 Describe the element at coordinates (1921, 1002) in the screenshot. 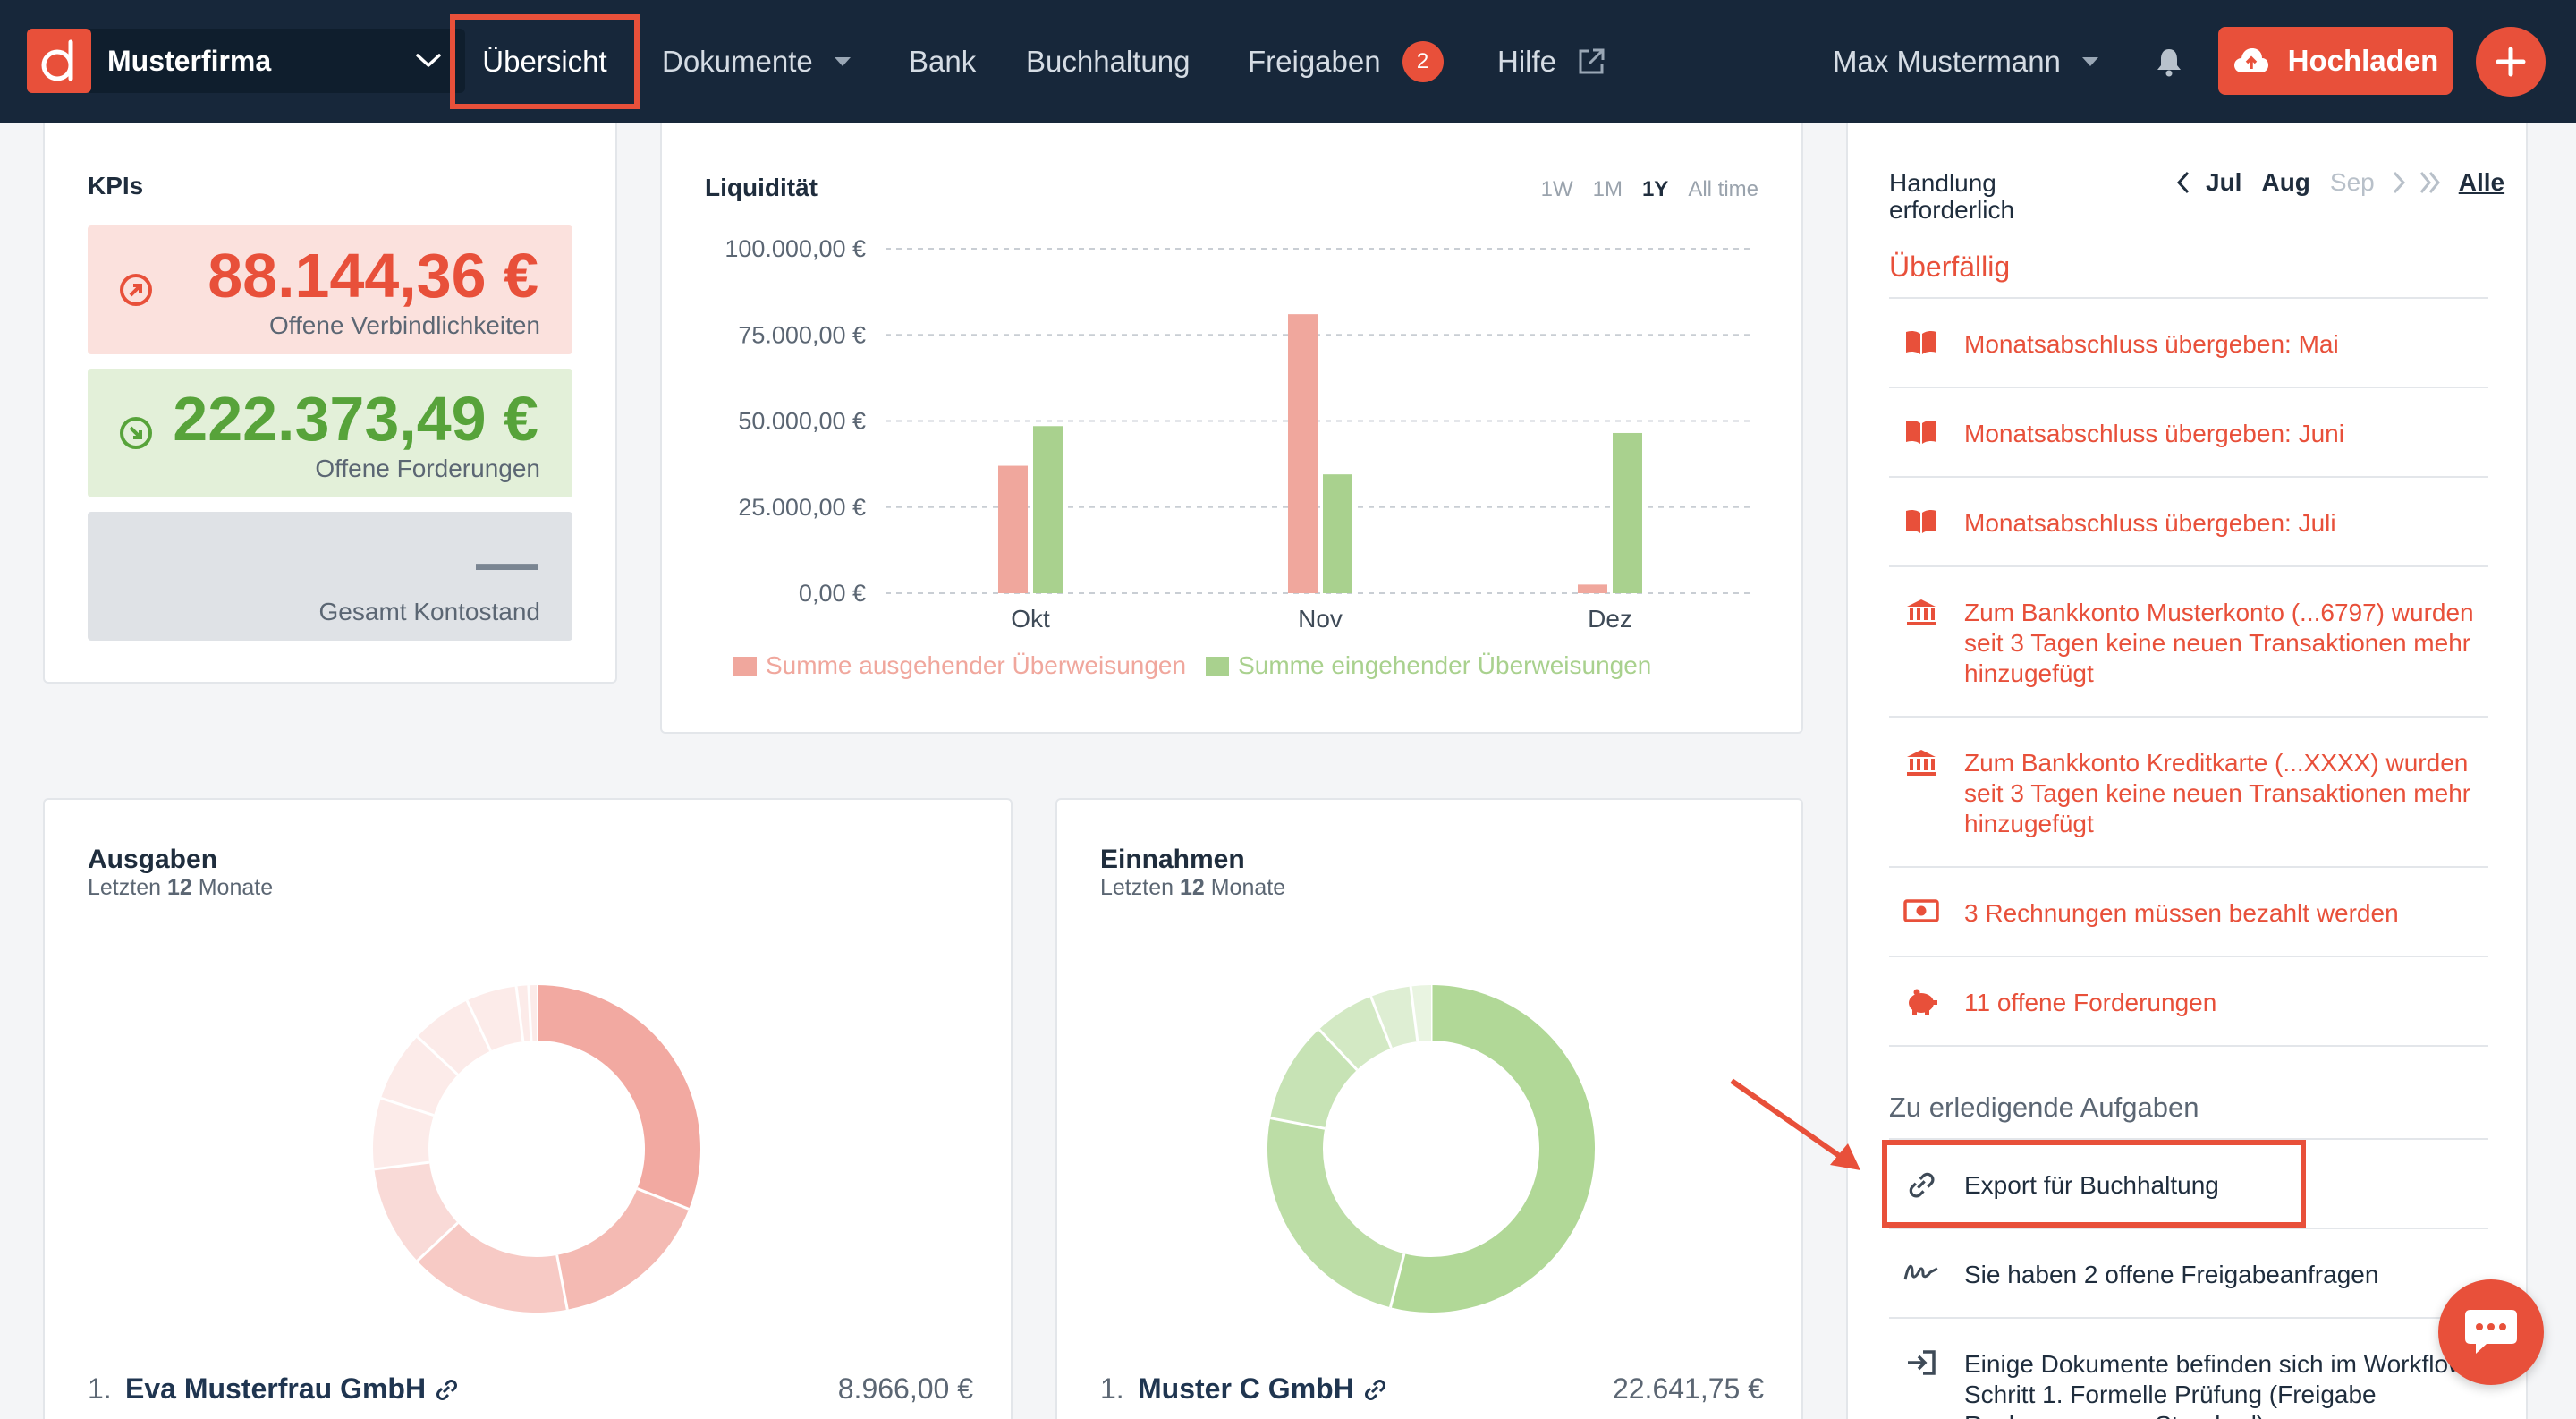

I see `piggy-bank-icon` at that location.